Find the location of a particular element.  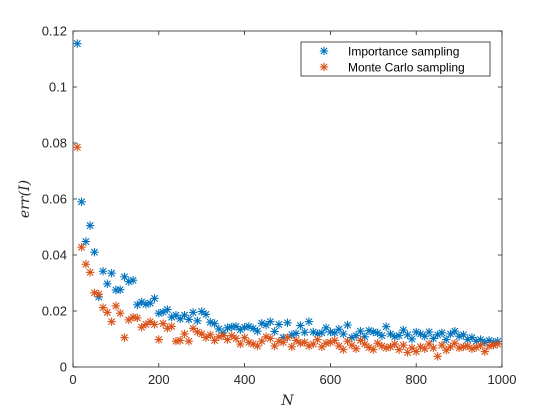

y-tick-label: 0.04 is located at coordinates (54, 255).